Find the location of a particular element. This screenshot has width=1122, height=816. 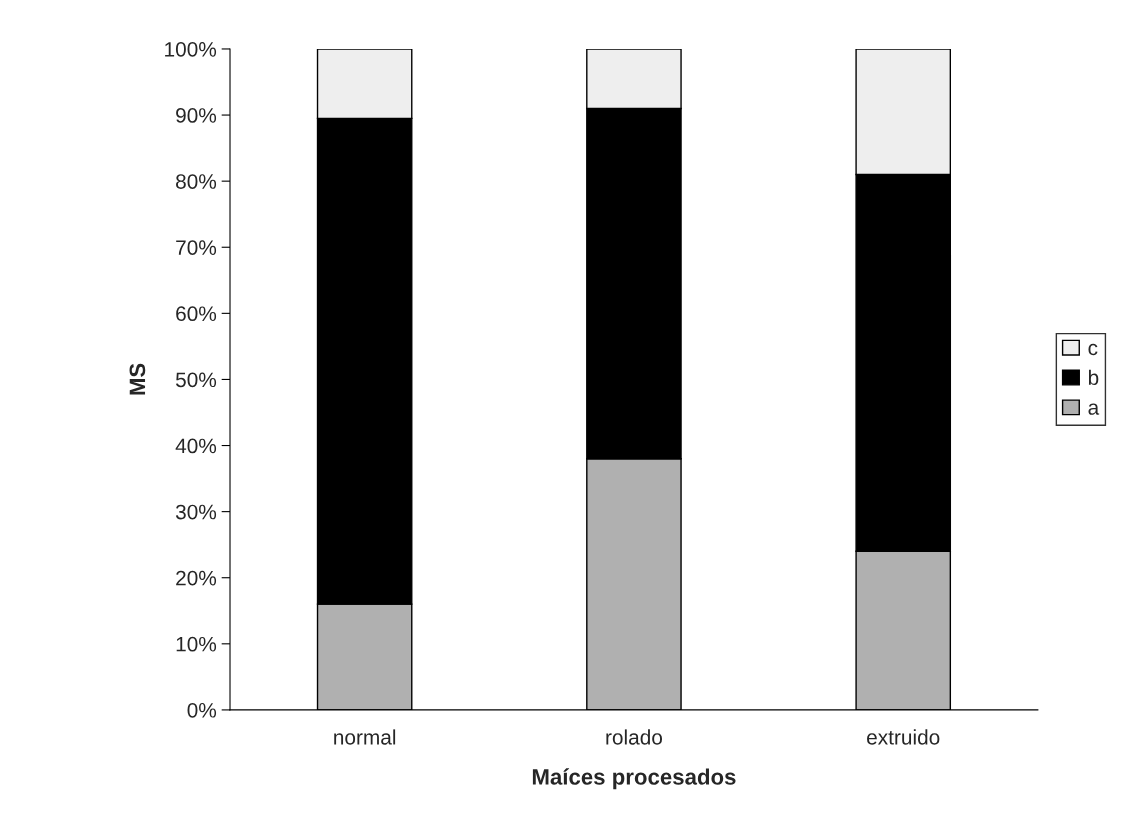

y-tick-label: 0% is located at coordinates (202, 710).